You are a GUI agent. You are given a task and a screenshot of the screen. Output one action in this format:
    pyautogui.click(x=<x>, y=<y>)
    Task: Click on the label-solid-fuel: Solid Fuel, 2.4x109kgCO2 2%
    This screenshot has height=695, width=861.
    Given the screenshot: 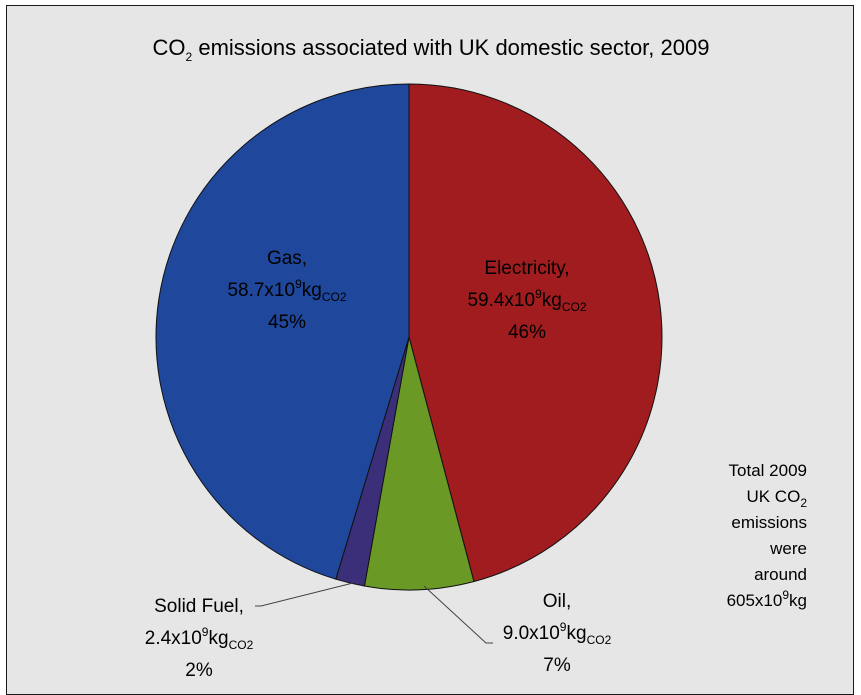 What is the action you would take?
    pyautogui.click(x=199, y=638)
    